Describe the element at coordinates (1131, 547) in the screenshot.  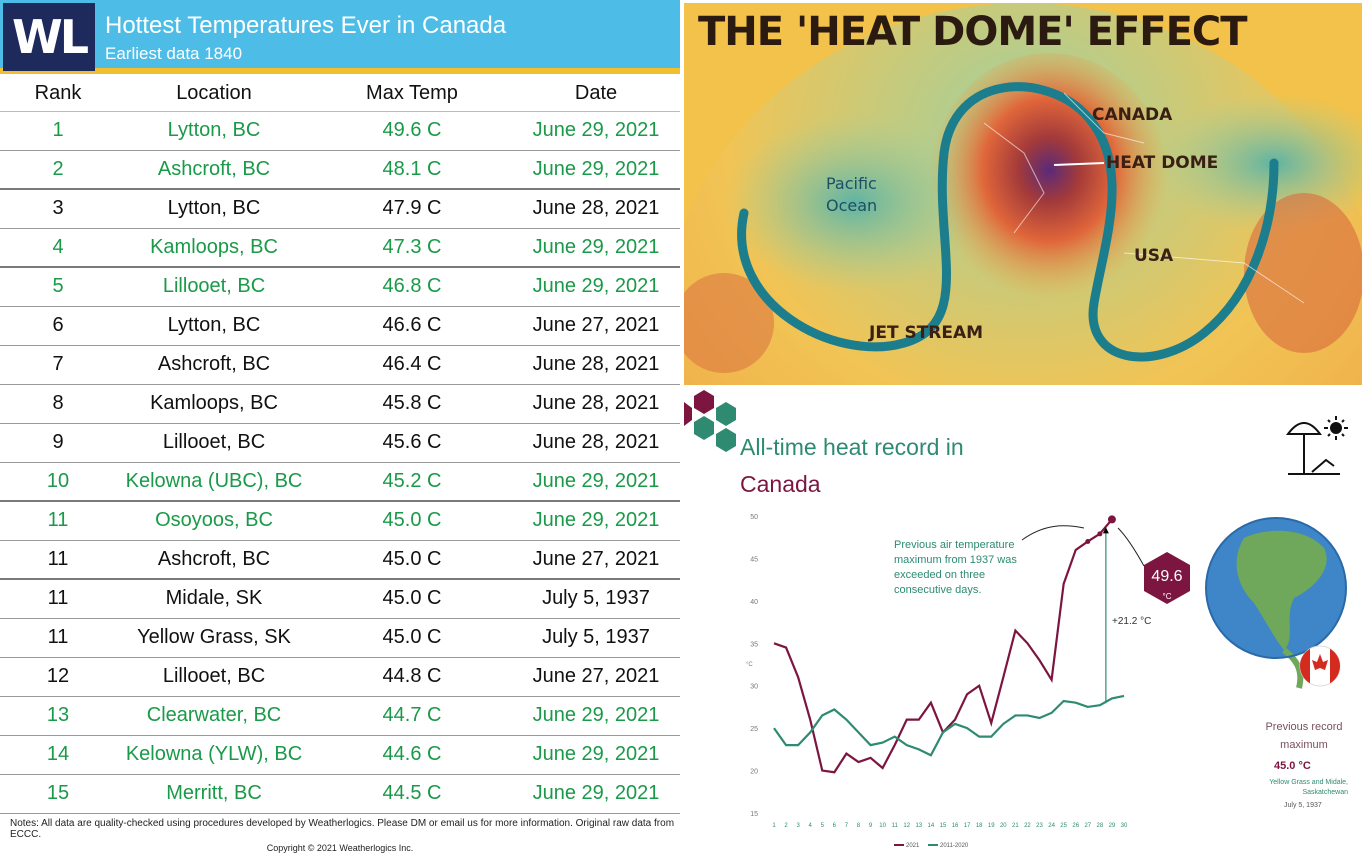
I see `badge-arrow` at that location.